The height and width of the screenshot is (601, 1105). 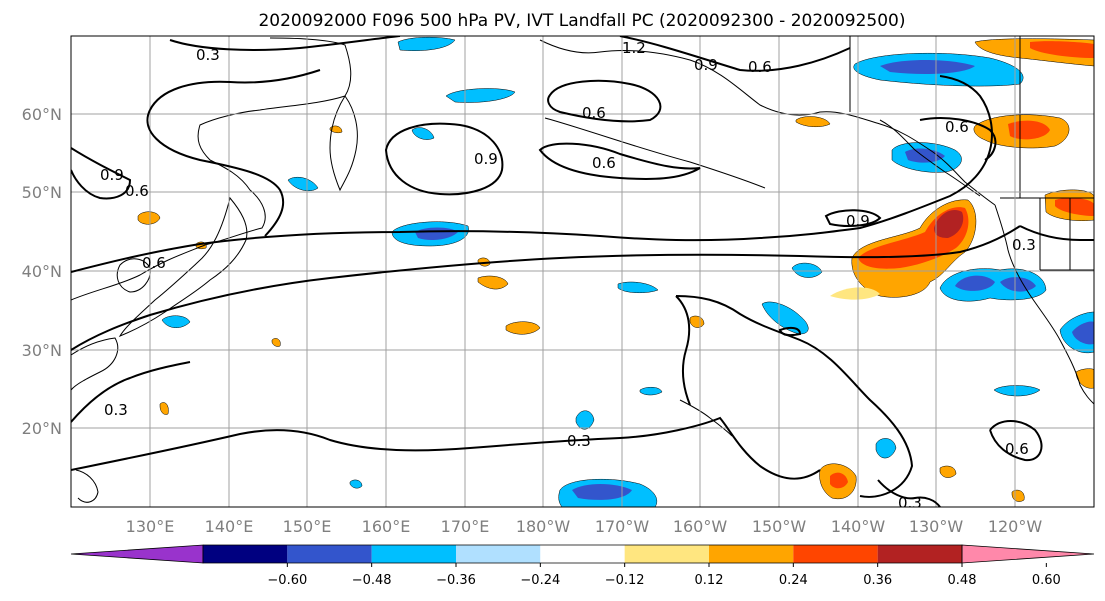 I want to click on colorbar-tick-label: −0.12, so click(x=625, y=580).